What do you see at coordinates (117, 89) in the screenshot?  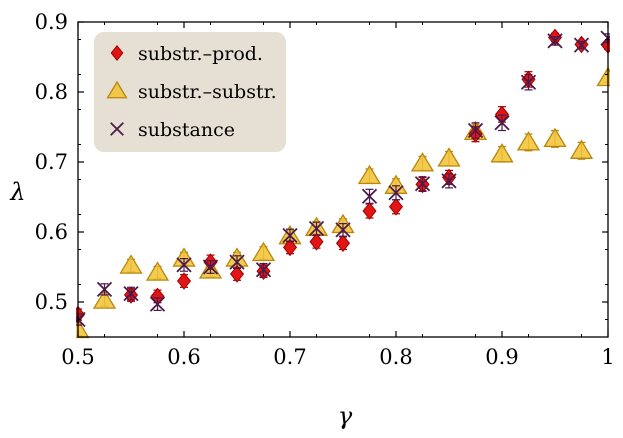 I see `legend-marker-triangle` at bounding box center [117, 89].